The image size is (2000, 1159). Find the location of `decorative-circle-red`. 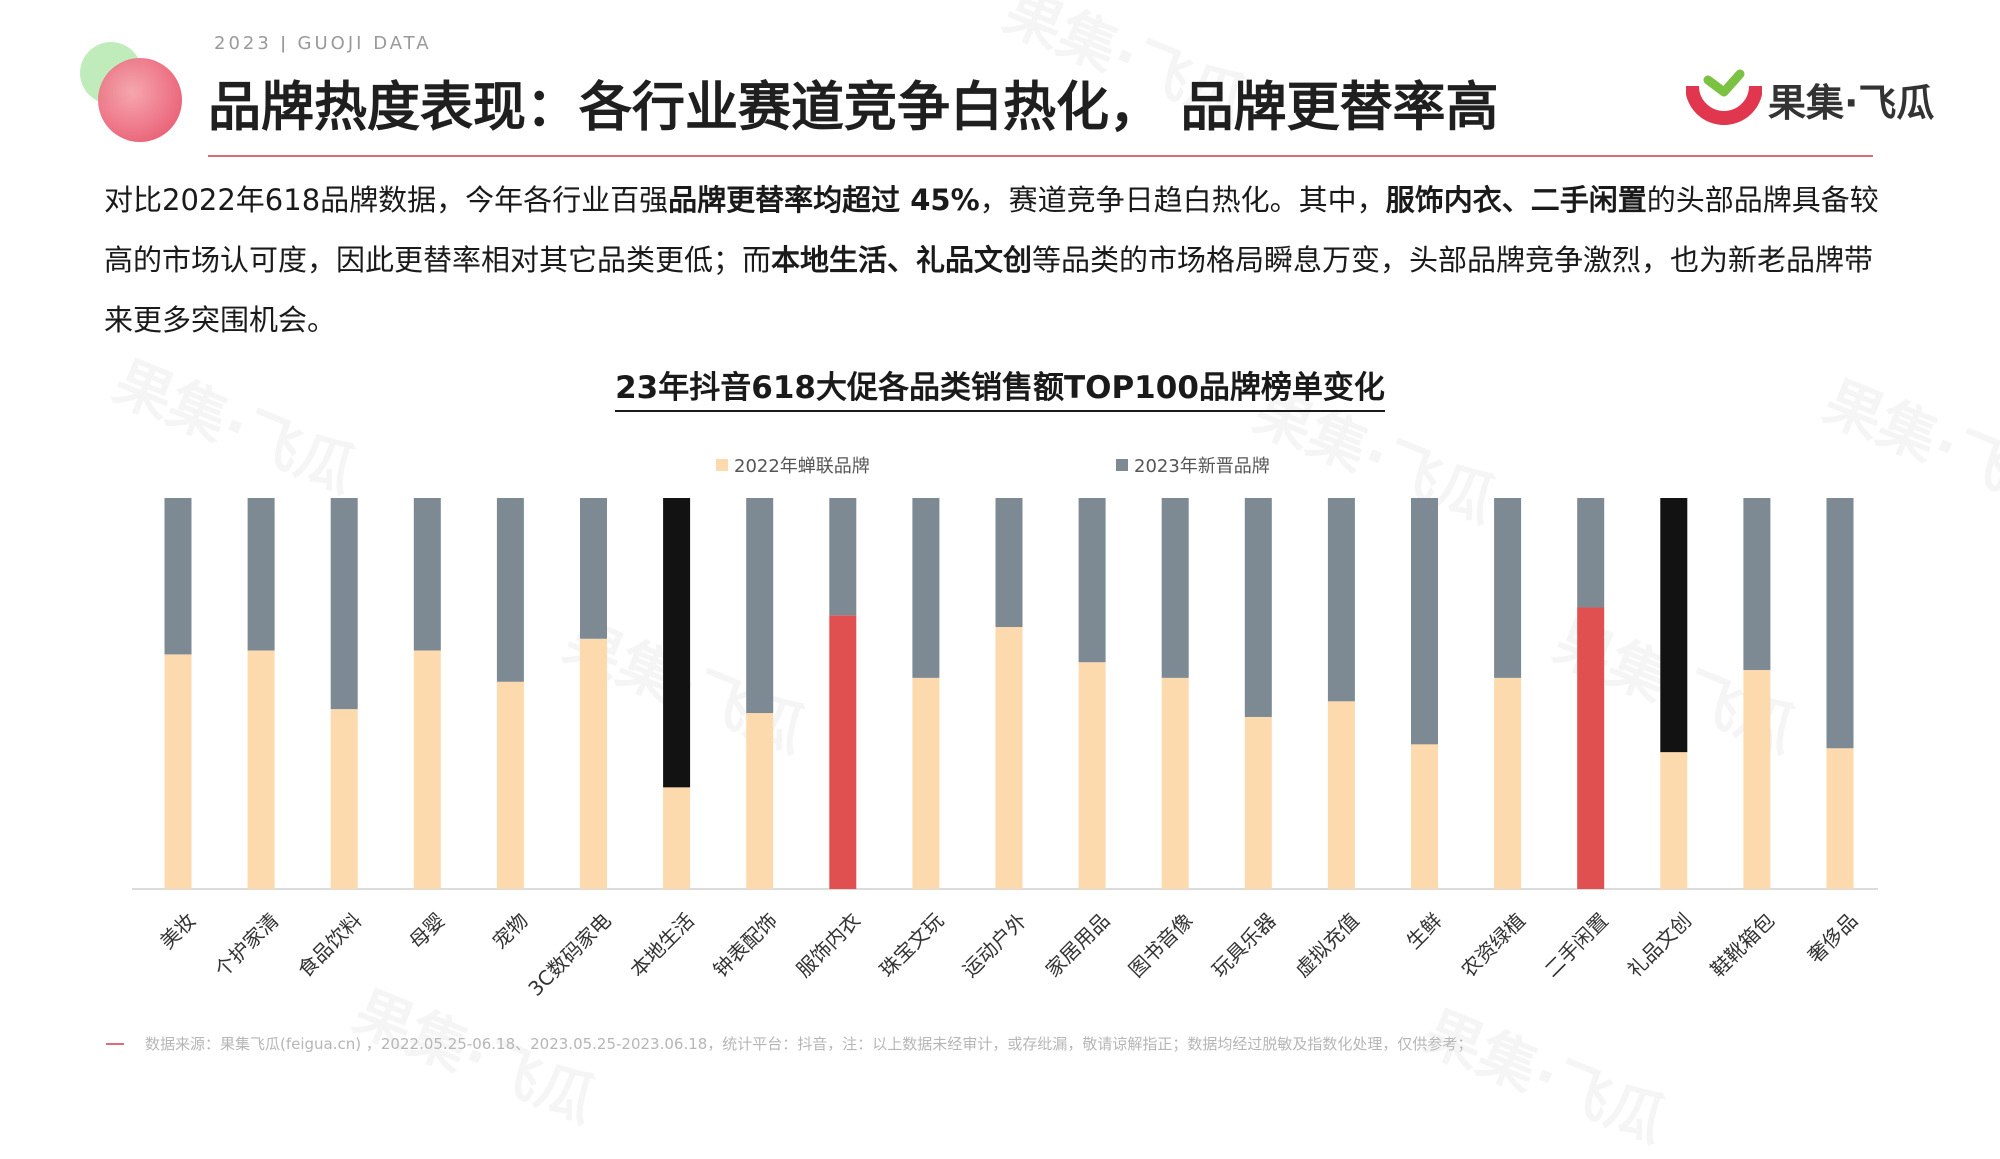

decorative-circle-red is located at coordinates (140, 100).